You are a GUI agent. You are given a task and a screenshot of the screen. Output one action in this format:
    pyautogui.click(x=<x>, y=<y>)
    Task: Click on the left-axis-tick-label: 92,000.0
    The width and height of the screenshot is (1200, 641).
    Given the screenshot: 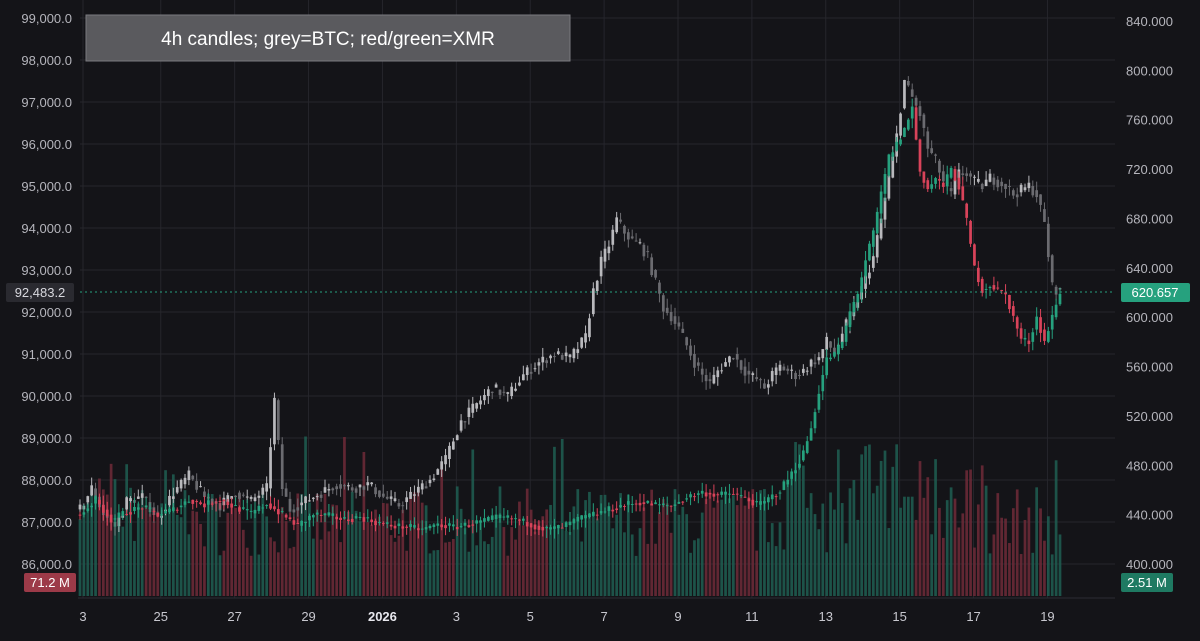 What is the action you would take?
    pyautogui.click(x=46, y=312)
    